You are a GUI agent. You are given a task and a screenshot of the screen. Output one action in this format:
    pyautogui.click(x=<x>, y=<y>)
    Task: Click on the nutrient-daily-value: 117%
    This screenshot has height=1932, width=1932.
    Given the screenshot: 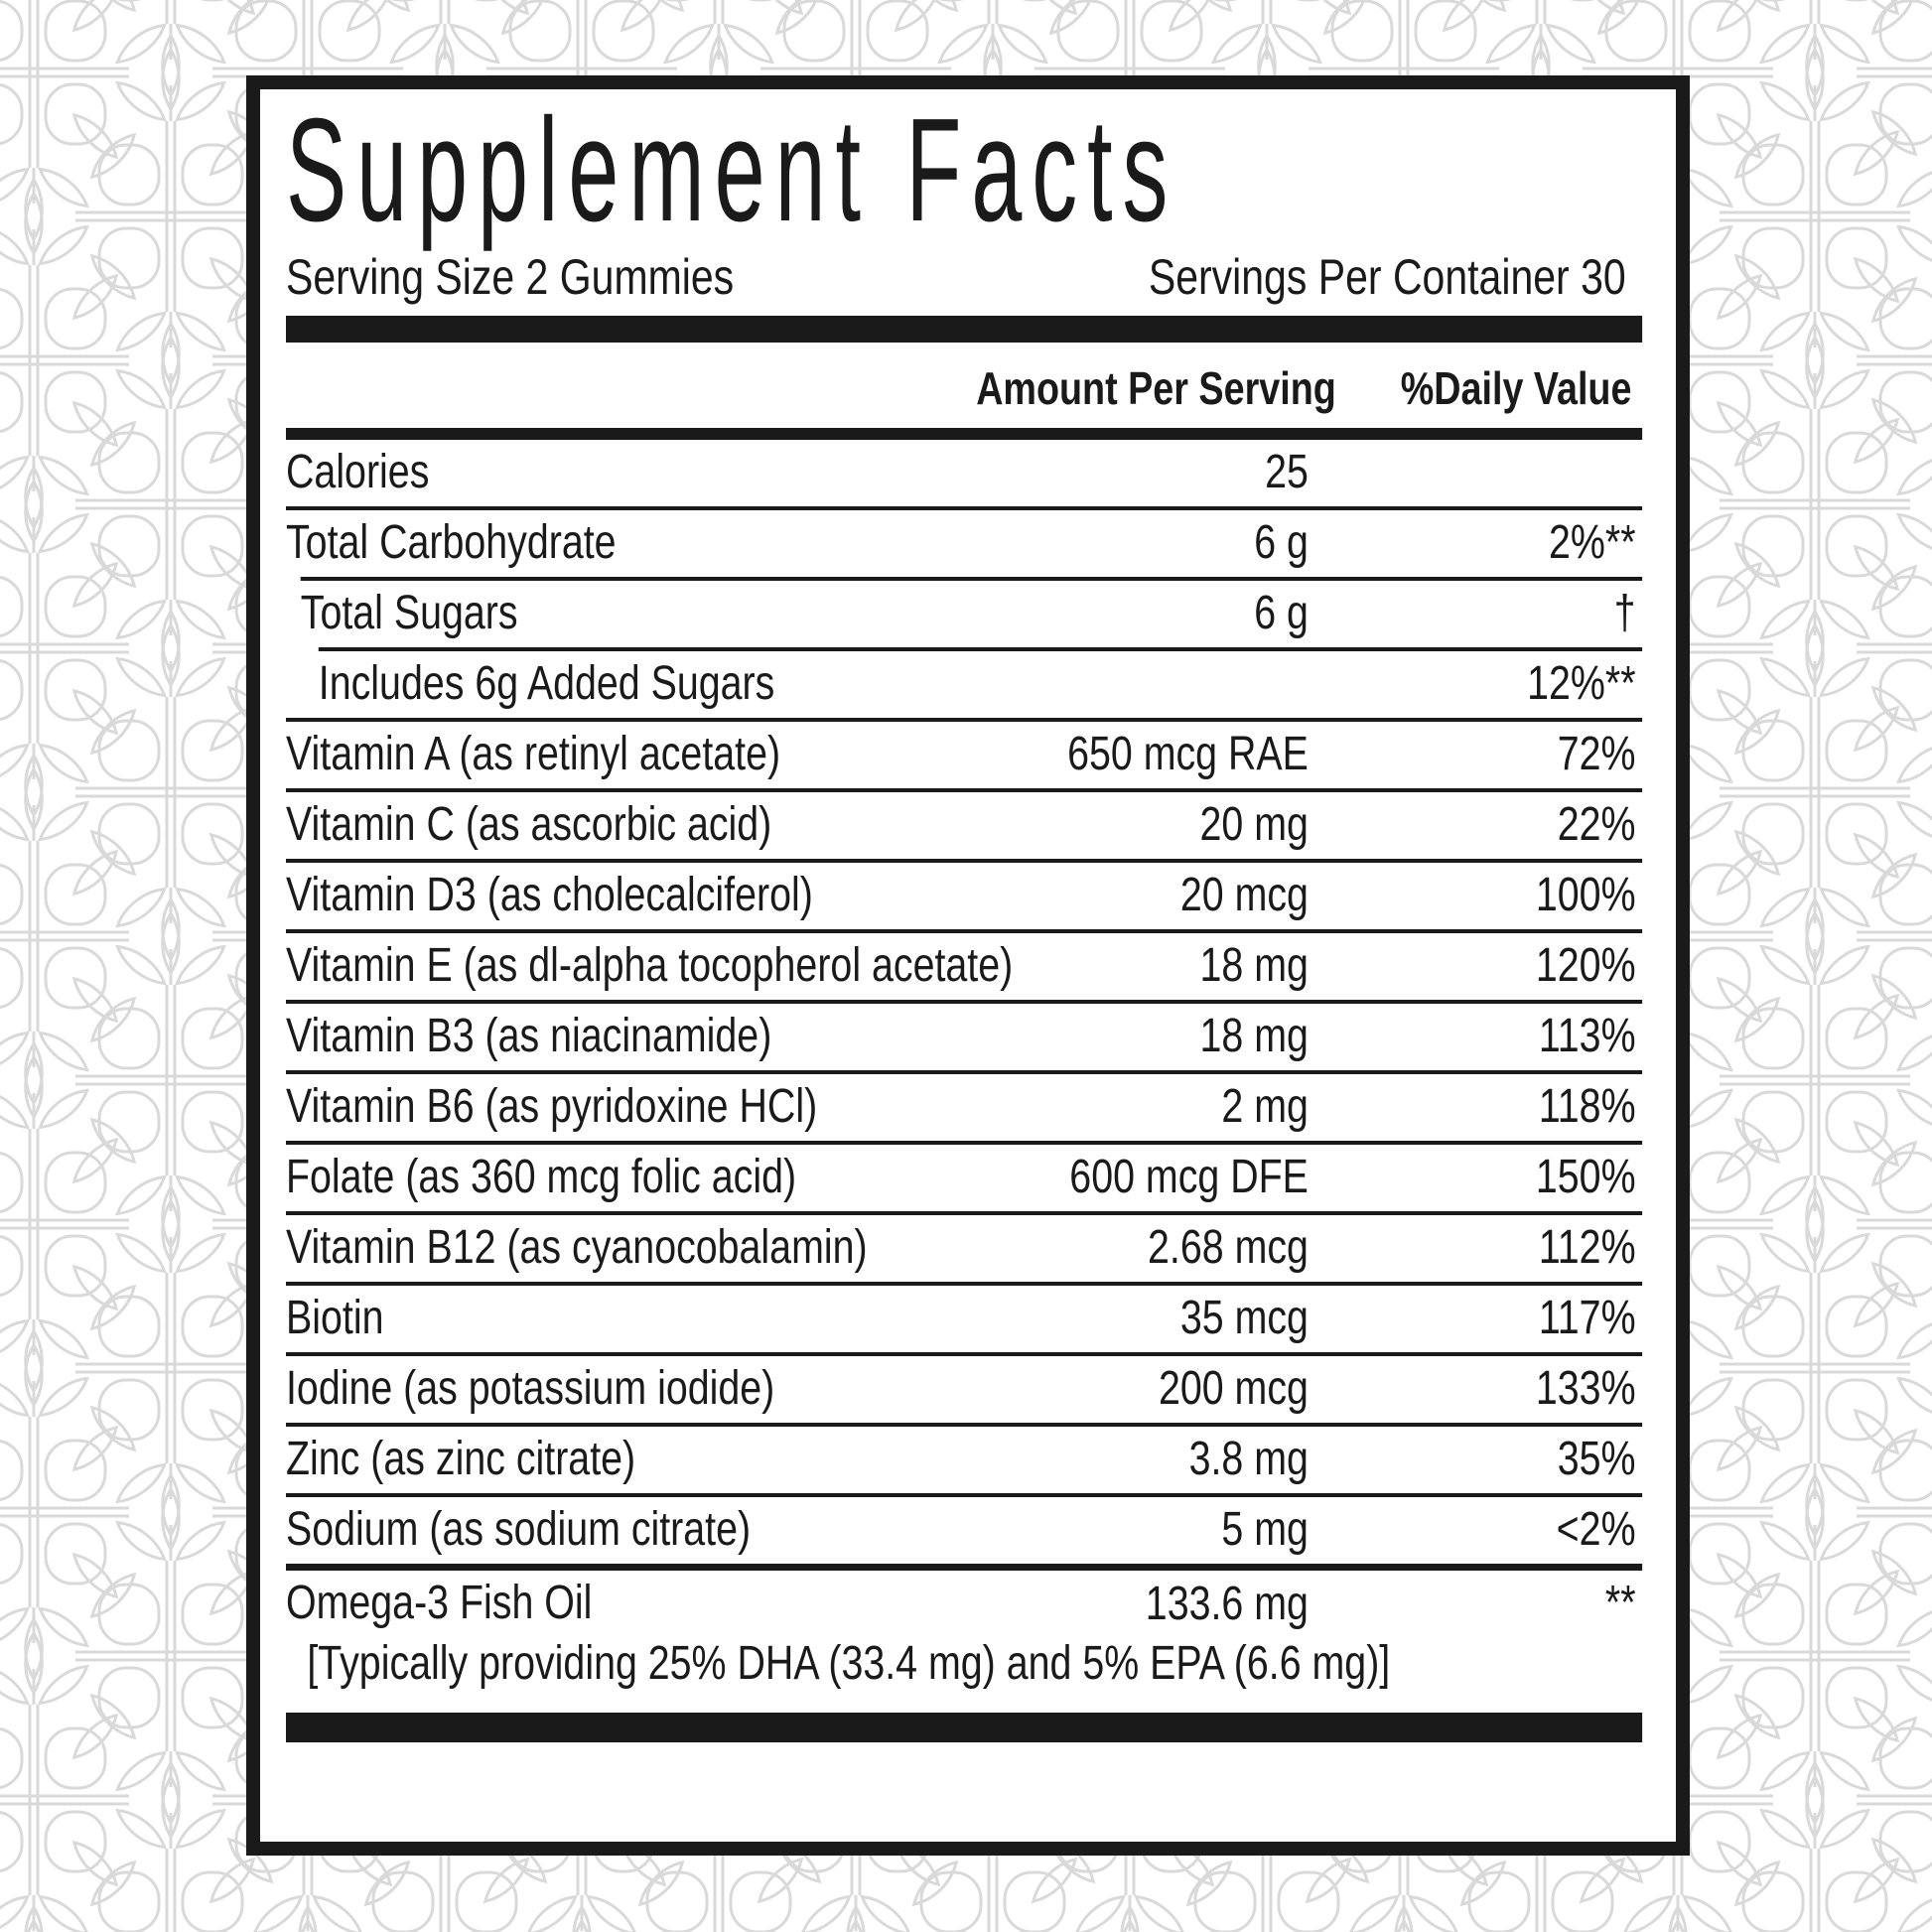 What is the action you would take?
    pyautogui.click(x=1587, y=1318)
    